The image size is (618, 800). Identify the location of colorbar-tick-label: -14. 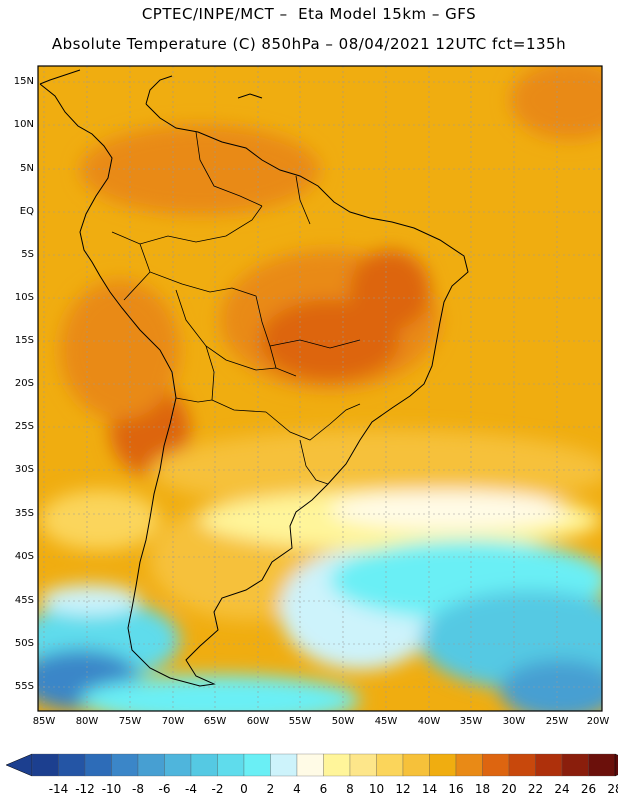
(58, 789).